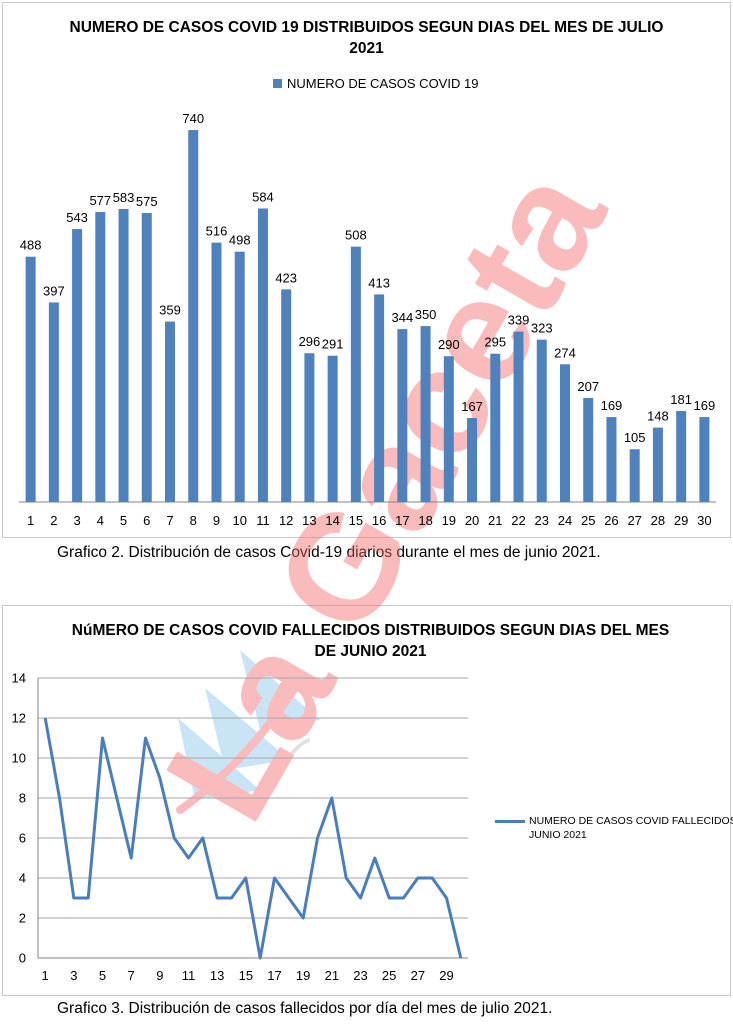 This screenshot has height=1024, width=733. I want to click on x-tick-label: 14, so click(332, 520).